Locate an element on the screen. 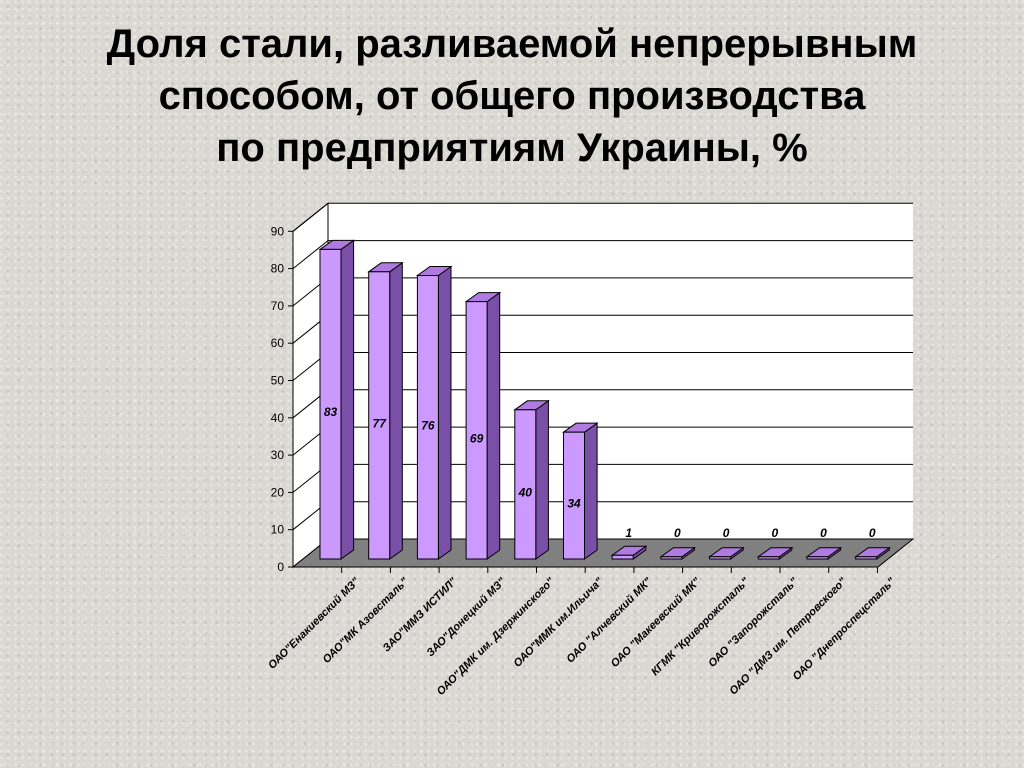  chart-title-line-1: Доля стали, разливаемой непрерывным is located at coordinates (512, 44).